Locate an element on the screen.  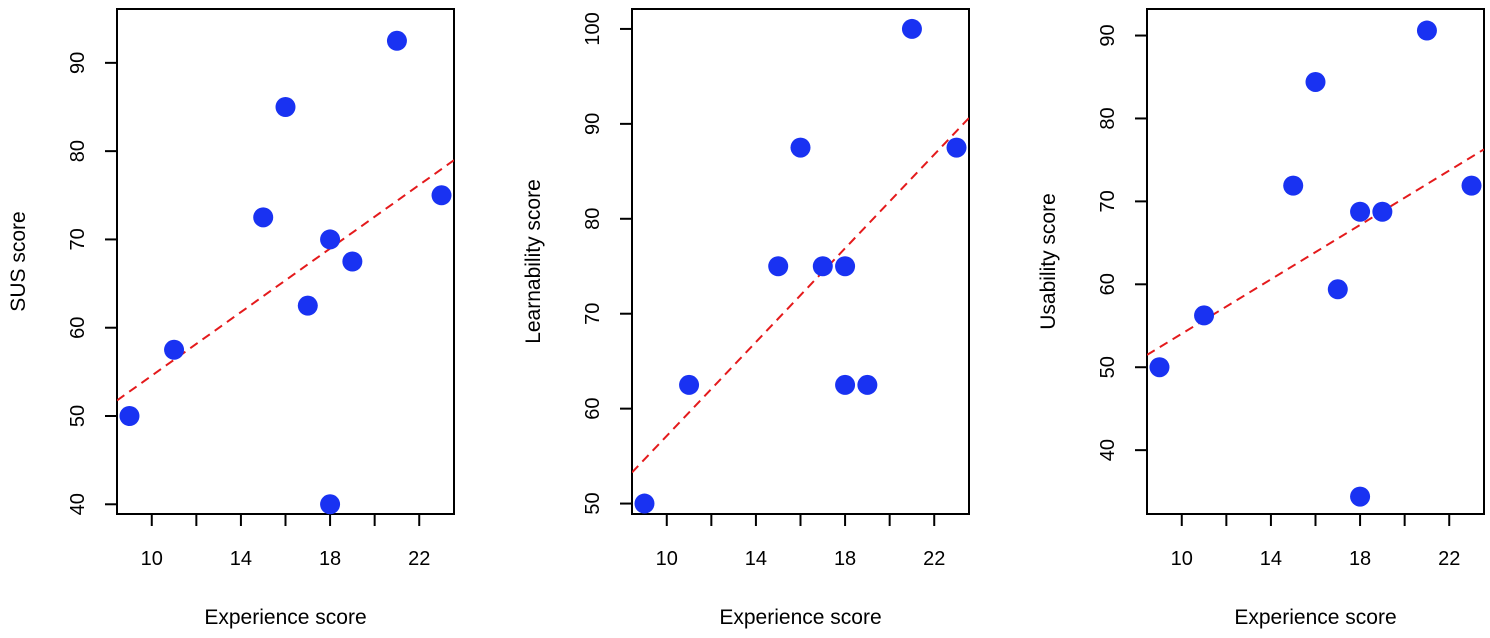
y-axis-label: Learnability score is located at coordinates (533, 261).